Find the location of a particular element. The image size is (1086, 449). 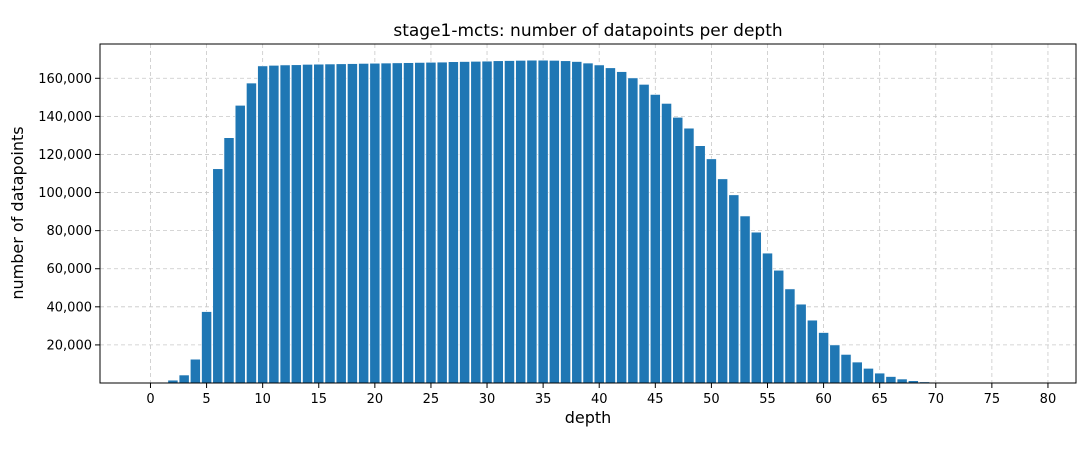

x-tick-label: 75 is located at coordinates (992, 399).